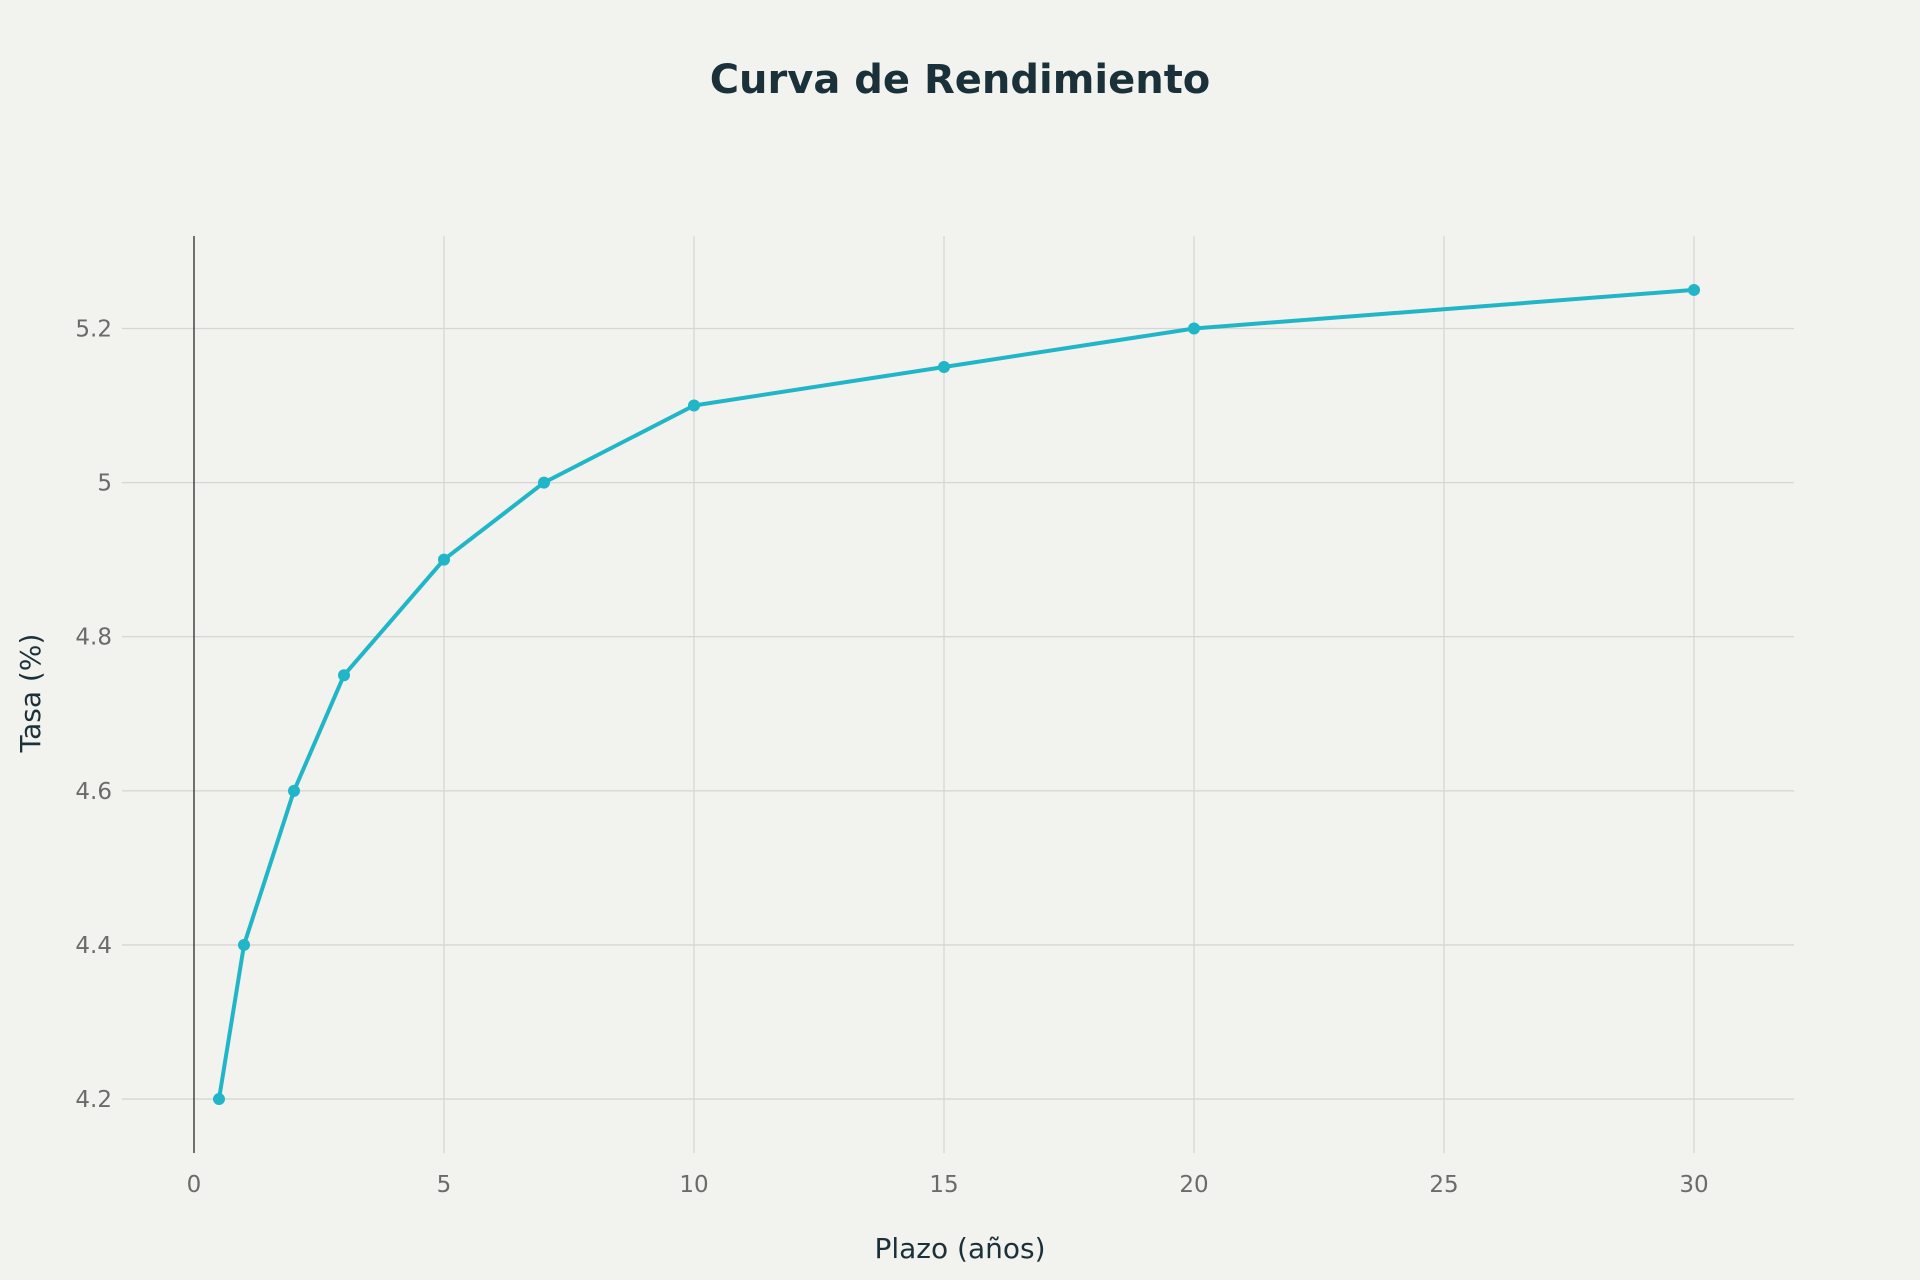 This screenshot has height=1280, width=1920. I want to click on y-tick-label-5: 5, so click(104, 484).